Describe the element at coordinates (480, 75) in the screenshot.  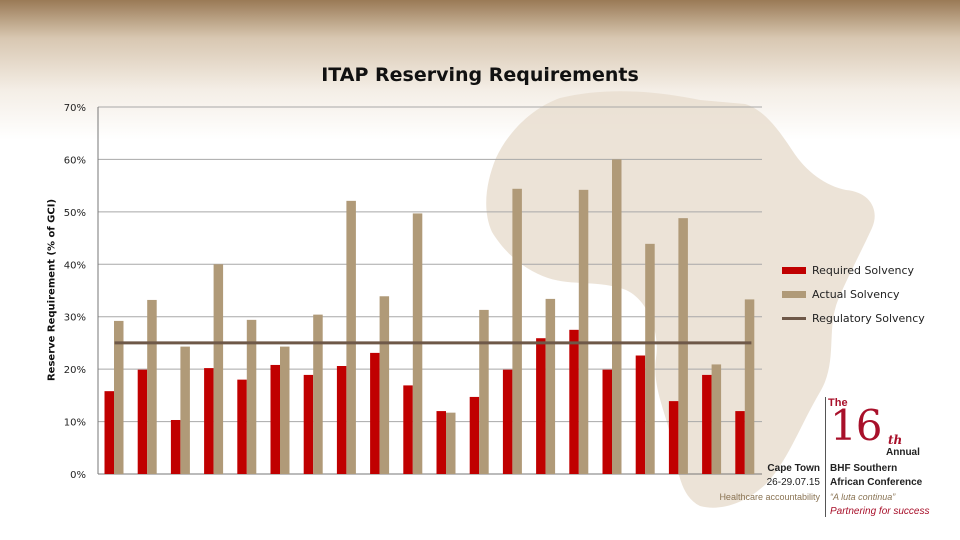
I see `chart-title: ITAP Reserving Requirements` at that location.